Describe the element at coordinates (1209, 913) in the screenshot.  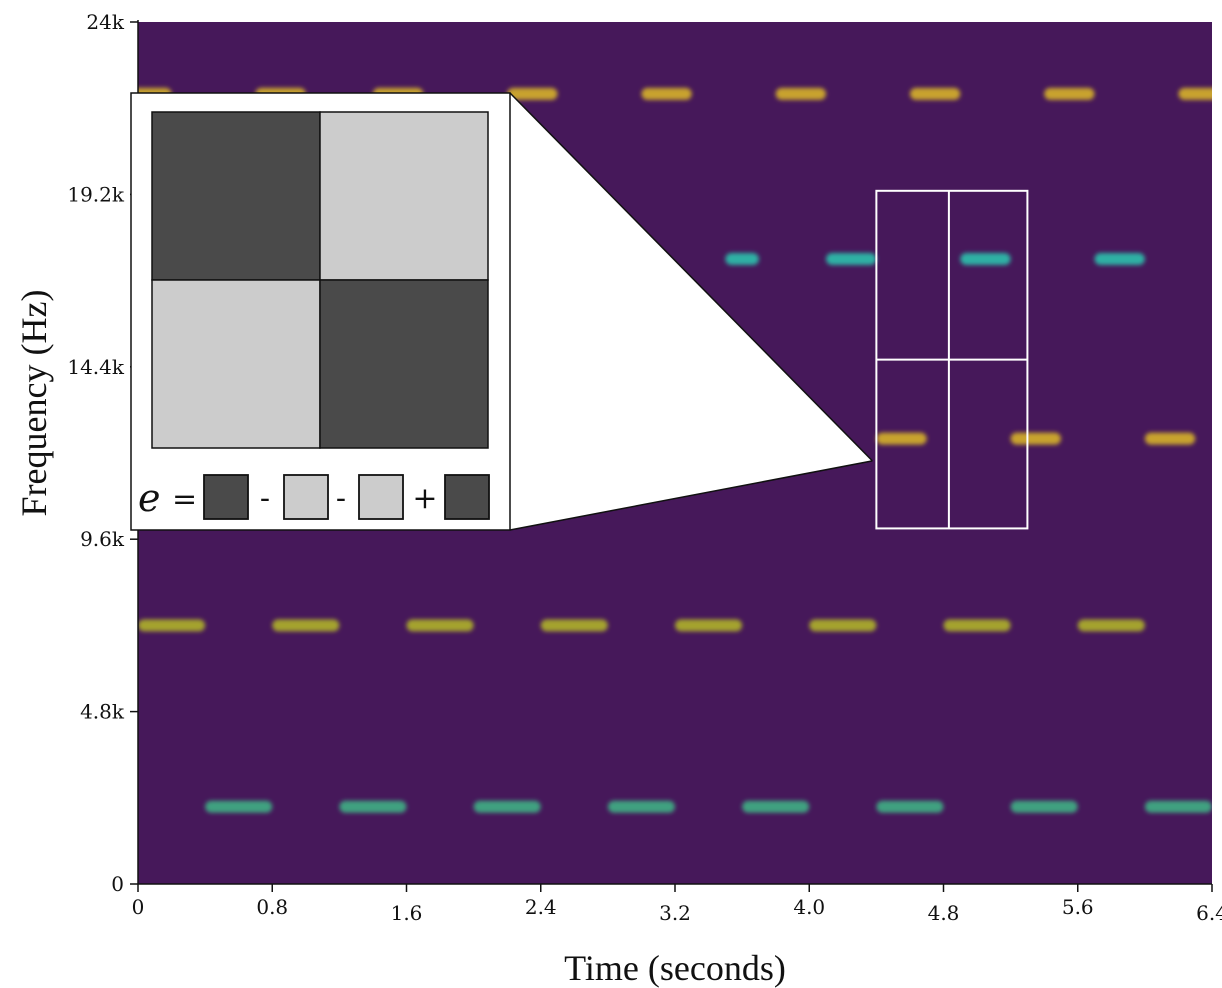
I see `x-tick-label: 6.4` at that location.